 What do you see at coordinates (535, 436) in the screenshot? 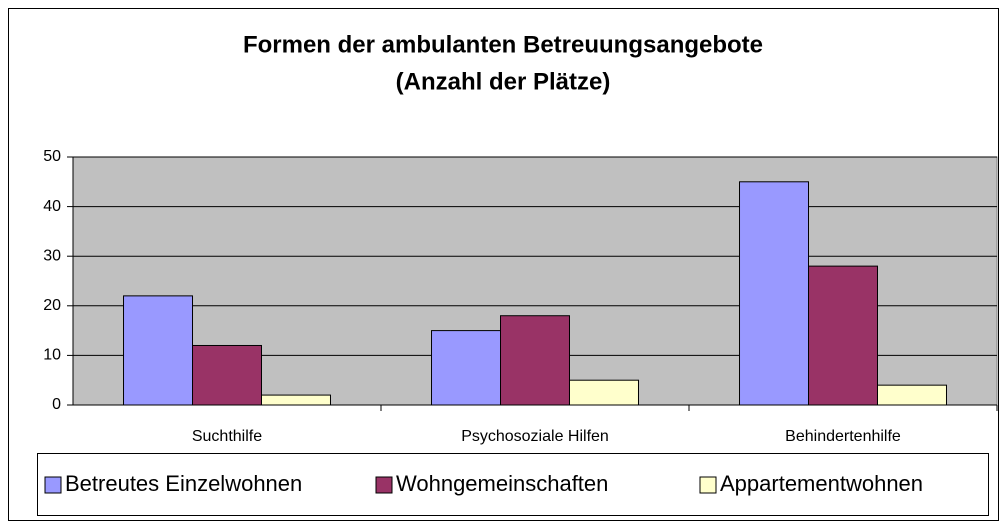
I see `x-tick-label: Psychosoziale Hilfen` at bounding box center [535, 436].